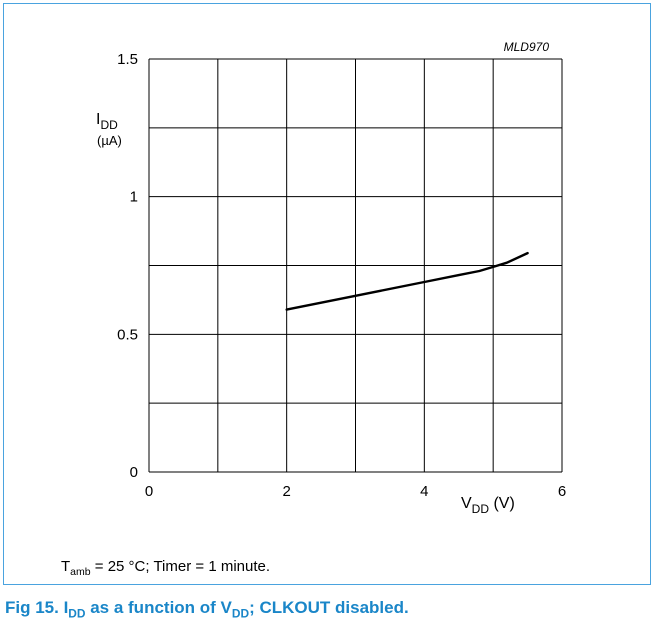 The width and height of the screenshot is (656, 631). Describe the element at coordinates (134, 472) in the screenshot. I see `y-tick-label: 0` at that location.